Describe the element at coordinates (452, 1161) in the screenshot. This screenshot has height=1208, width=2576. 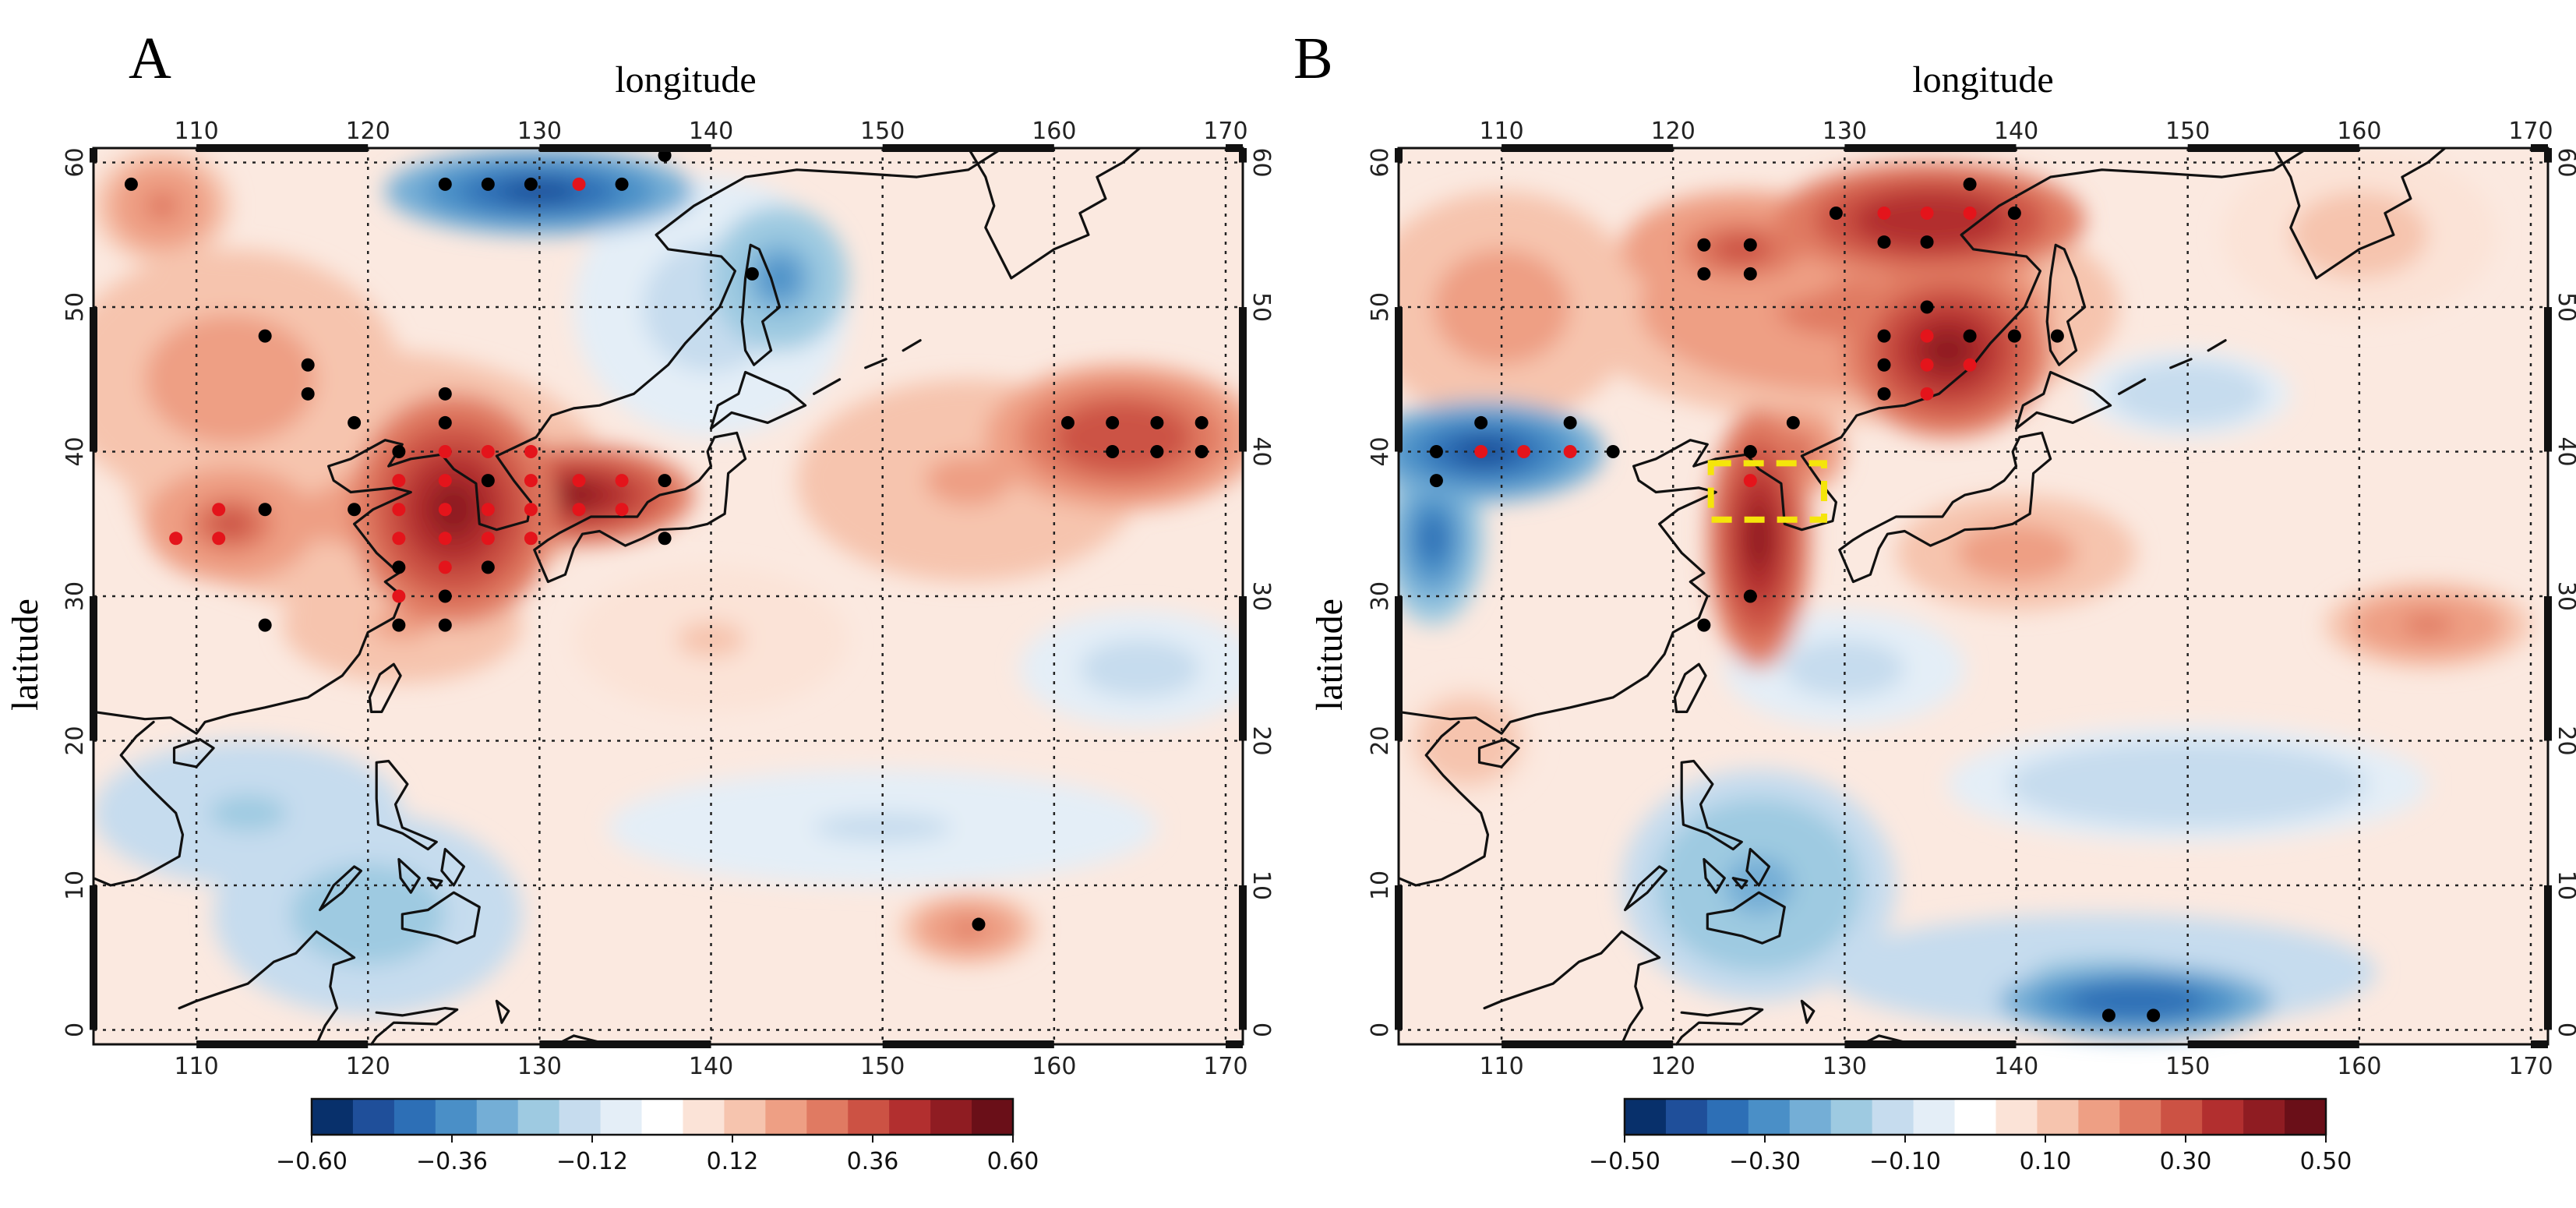
I see `colorbar-tick-label: −0.36` at that location.